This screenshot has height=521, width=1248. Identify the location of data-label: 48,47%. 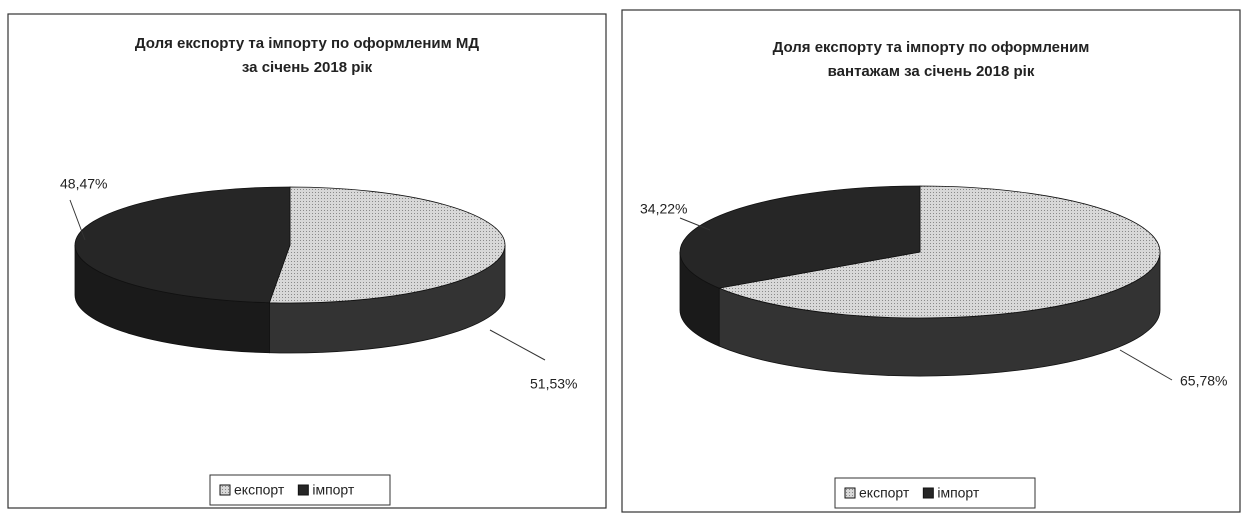
(83, 184).